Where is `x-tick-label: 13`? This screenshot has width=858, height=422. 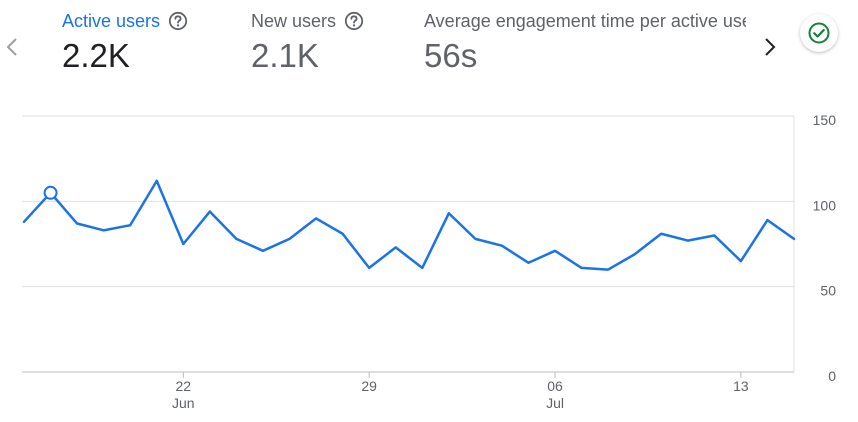 x-tick-label: 13 is located at coordinates (741, 386).